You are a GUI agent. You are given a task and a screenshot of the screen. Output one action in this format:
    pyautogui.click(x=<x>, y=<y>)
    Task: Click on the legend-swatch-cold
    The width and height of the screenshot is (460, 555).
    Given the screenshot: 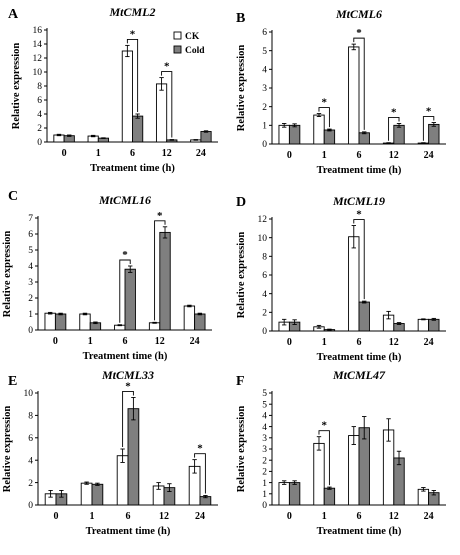 What is the action you would take?
    pyautogui.click(x=177, y=49)
    